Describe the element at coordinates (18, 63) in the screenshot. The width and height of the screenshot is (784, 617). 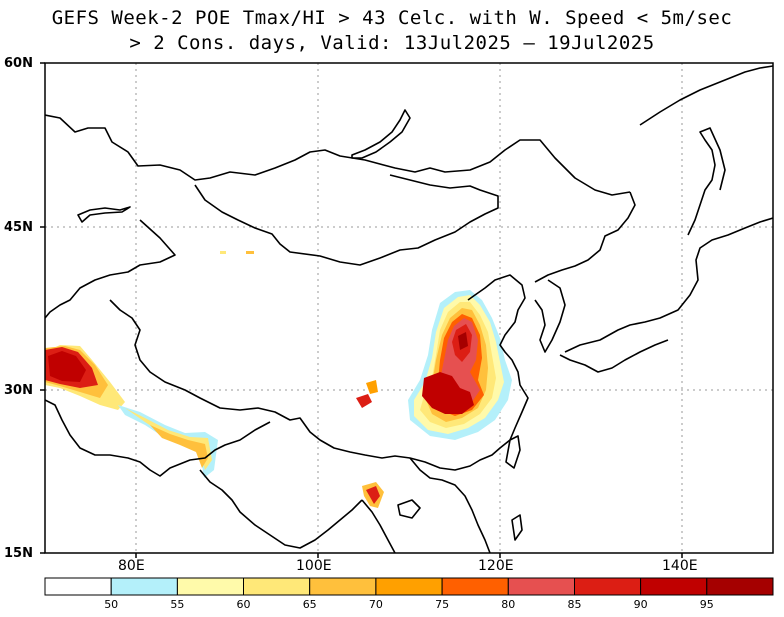
I see `lat-label-60n: 60N` at that location.